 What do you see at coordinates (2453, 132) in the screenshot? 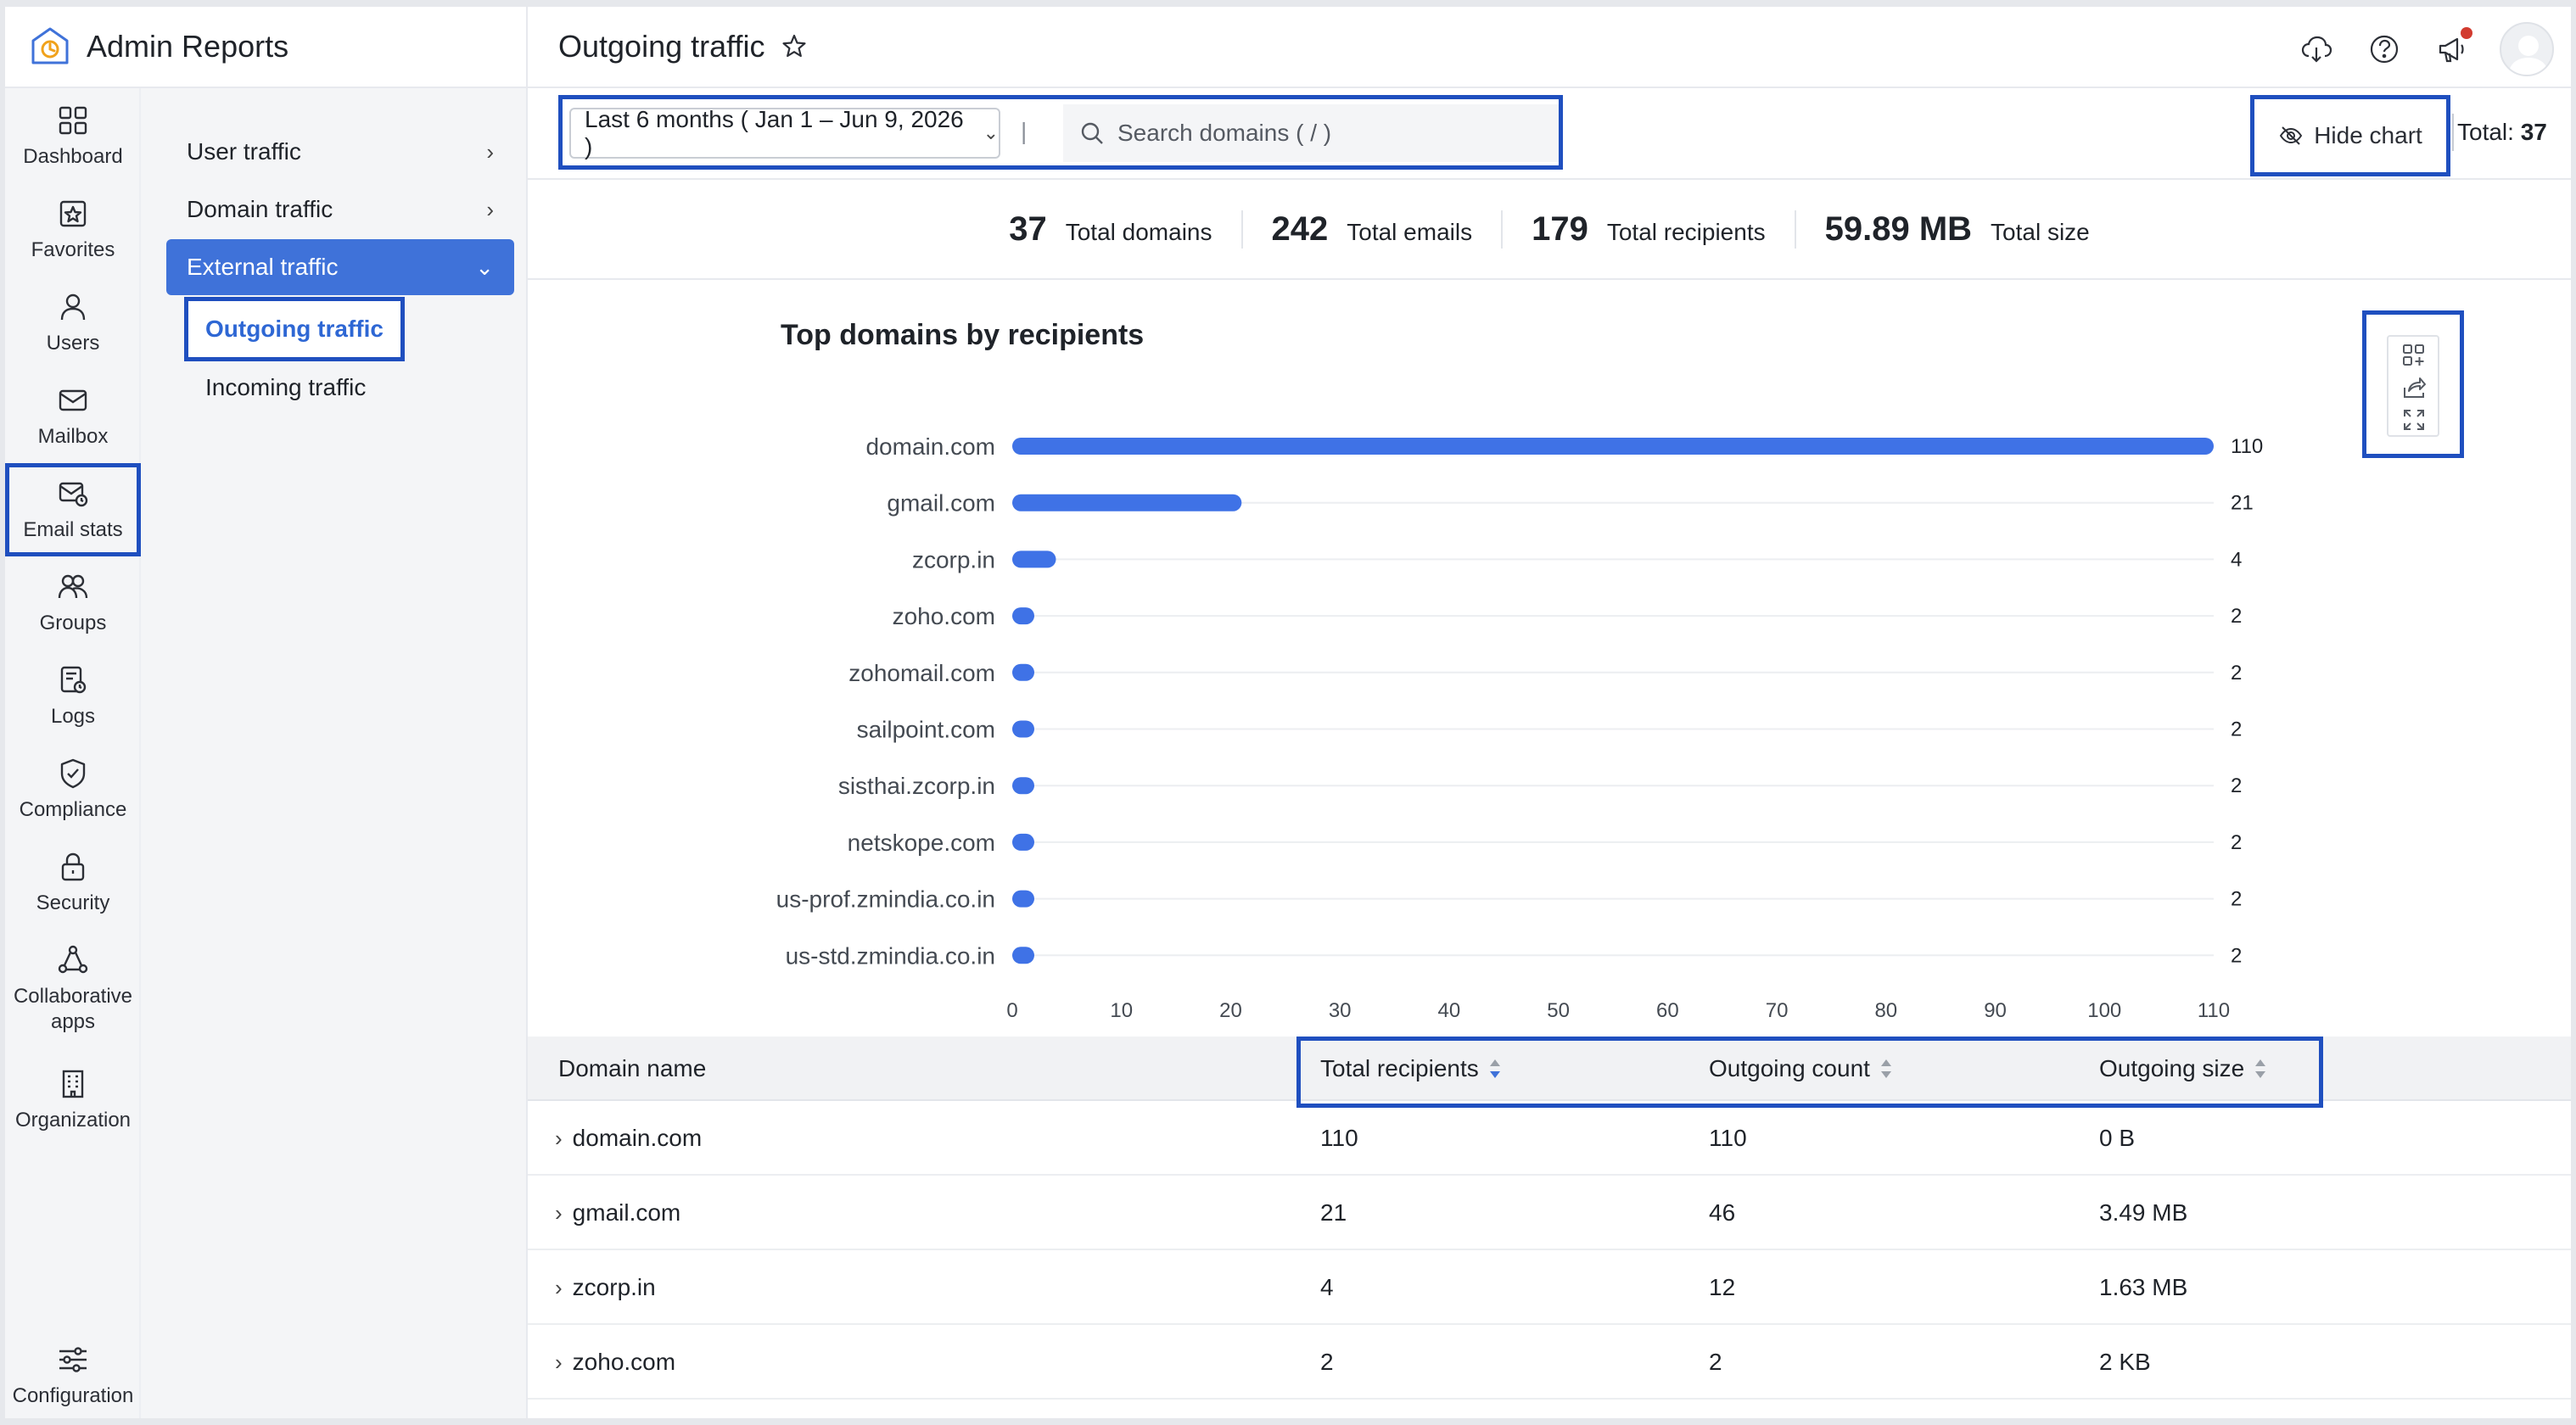
I see `toolbar-divider` at bounding box center [2453, 132].